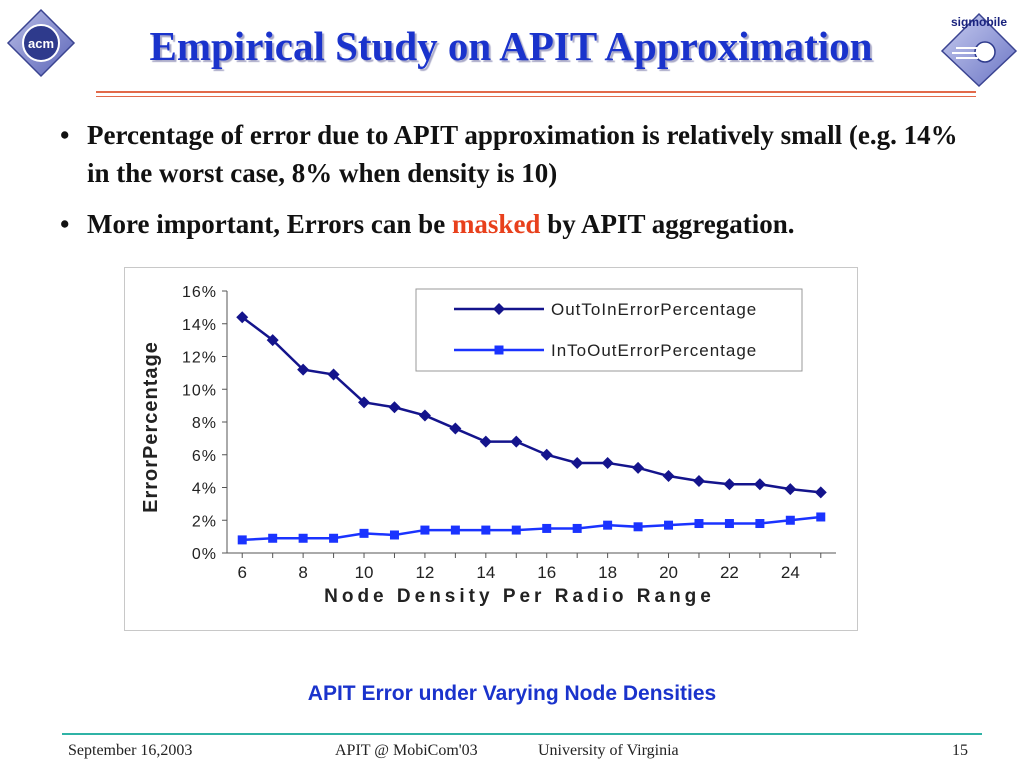 The height and width of the screenshot is (768, 1024). Describe the element at coordinates (654, 309) in the screenshot. I see `legend-label-1: OutToInErrorPercentage` at that location.